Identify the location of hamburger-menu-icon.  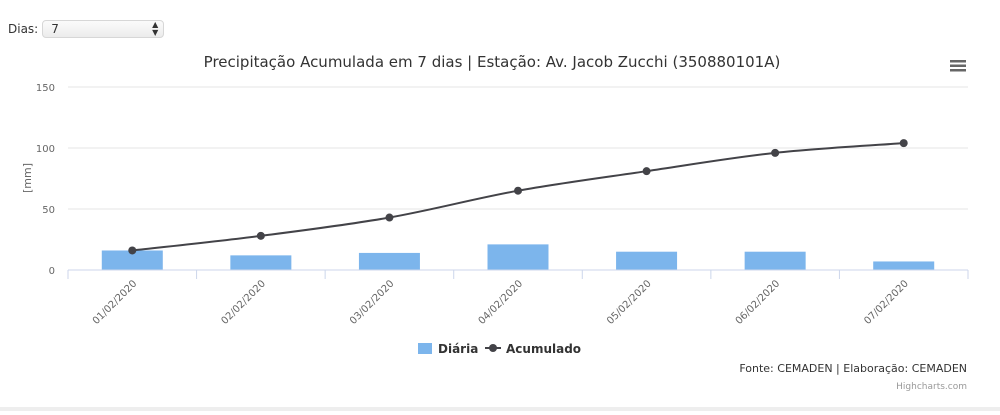
(958, 66).